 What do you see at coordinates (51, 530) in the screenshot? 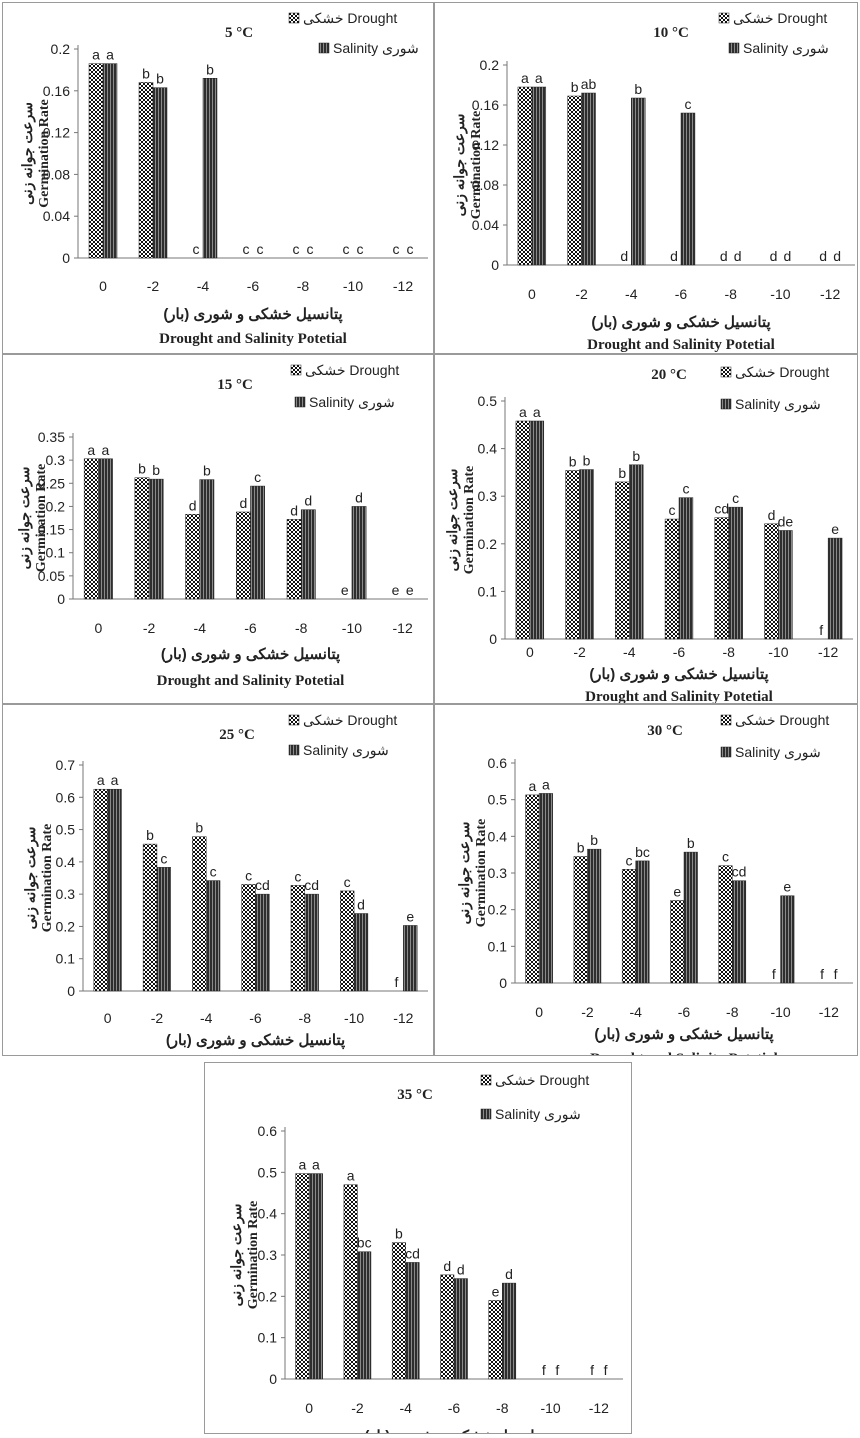
I see `y-tick-label: 0.15` at bounding box center [51, 530].